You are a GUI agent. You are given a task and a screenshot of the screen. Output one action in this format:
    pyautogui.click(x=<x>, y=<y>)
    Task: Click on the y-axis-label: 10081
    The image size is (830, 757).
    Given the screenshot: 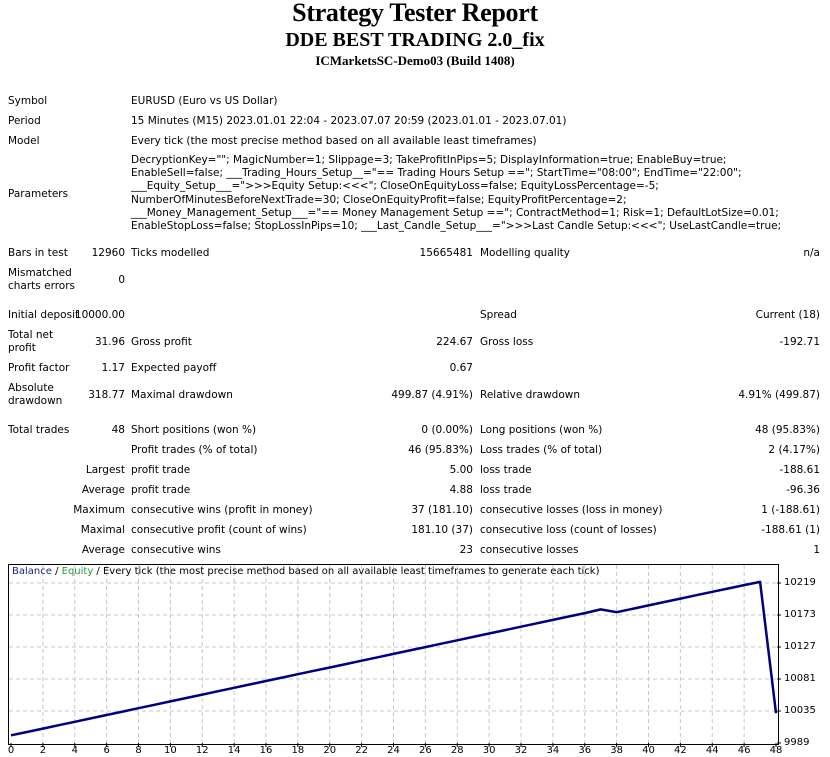 What is the action you would take?
    pyautogui.click(x=800, y=678)
    